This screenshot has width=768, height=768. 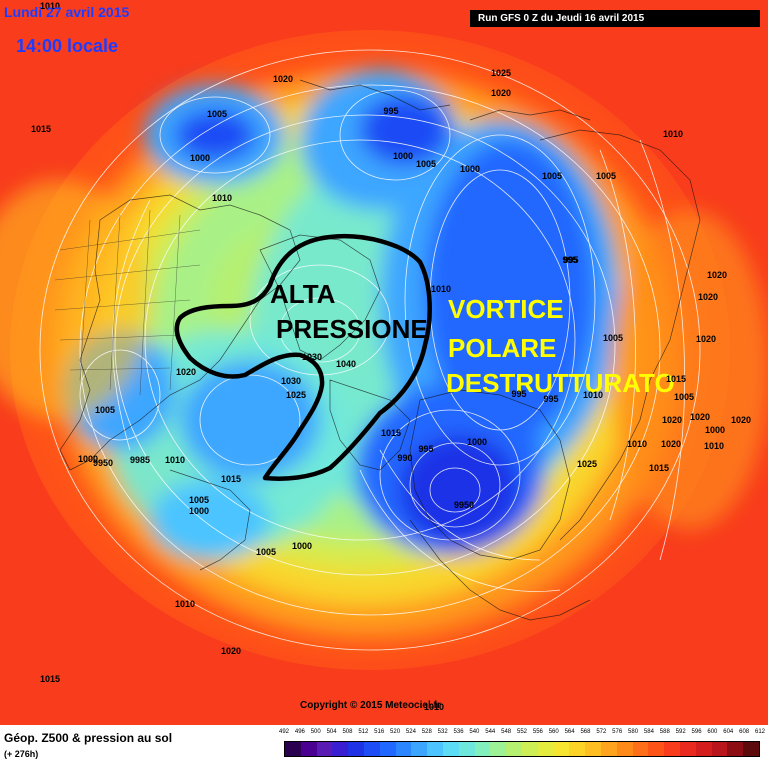 I want to click on scale-label: 596, so click(x=696, y=732).